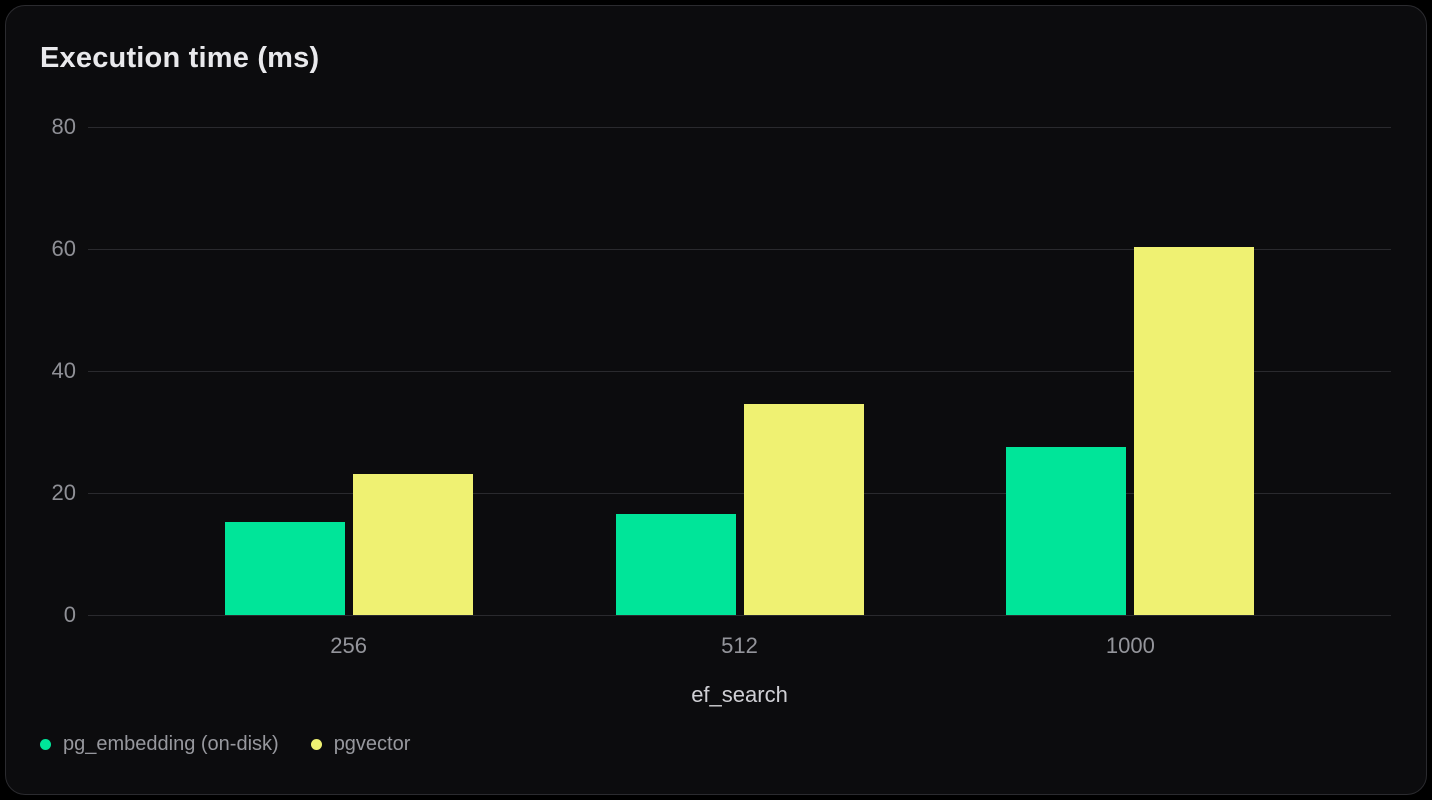 The image size is (1432, 800). I want to click on y-tick-label-40: 40, so click(63, 370).